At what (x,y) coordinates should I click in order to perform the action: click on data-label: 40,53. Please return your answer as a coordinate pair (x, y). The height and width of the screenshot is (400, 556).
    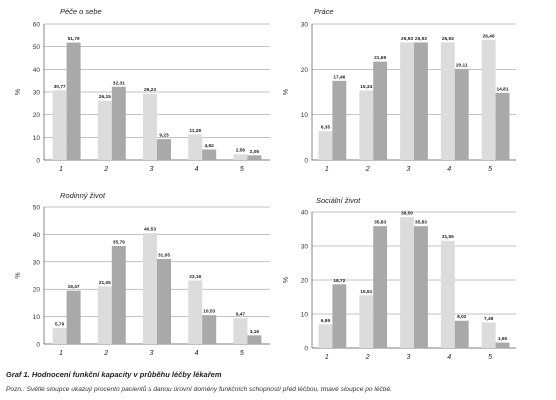
    Looking at the image, I should click on (150, 229).